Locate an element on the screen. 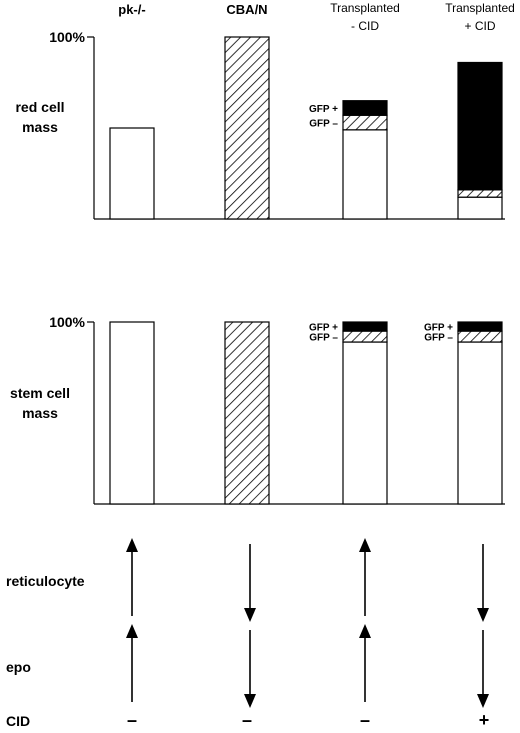 This screenshot has height=733, width=520. category-header: CBA/N is located at coordinates (246, 9).